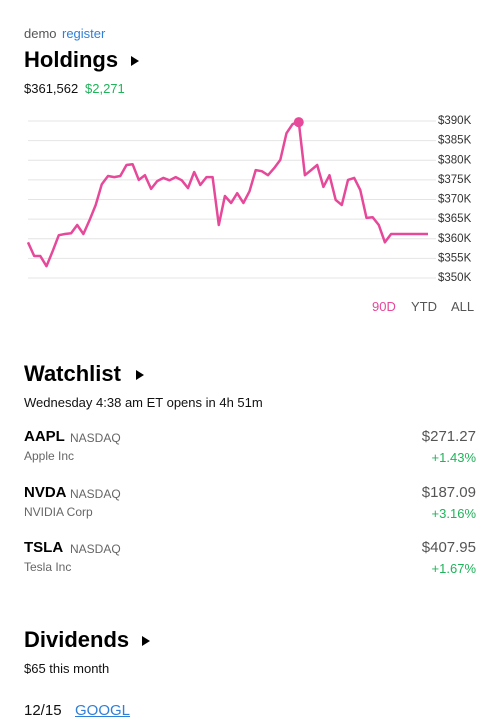 The width and height of the screenshot is (500, 719). Describe the element at coordinates (48, 567) in the screenshot. I see `stock-name: Tesla Inc` at that location.